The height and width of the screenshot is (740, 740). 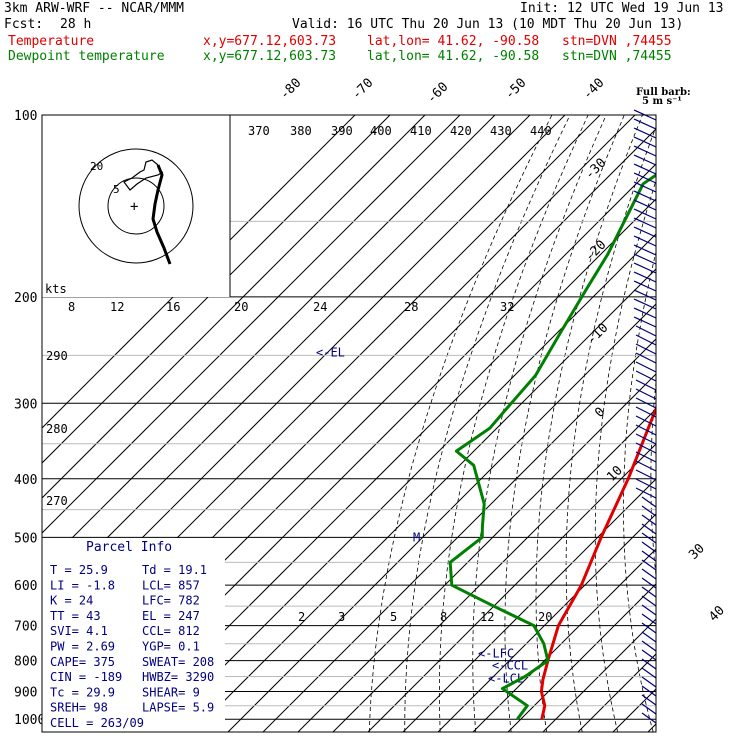 What do you see at coordinates (86, 677) in the screenshot?
I see `parcel-info-row: CIN = -189` at bounding box center [86, 677].